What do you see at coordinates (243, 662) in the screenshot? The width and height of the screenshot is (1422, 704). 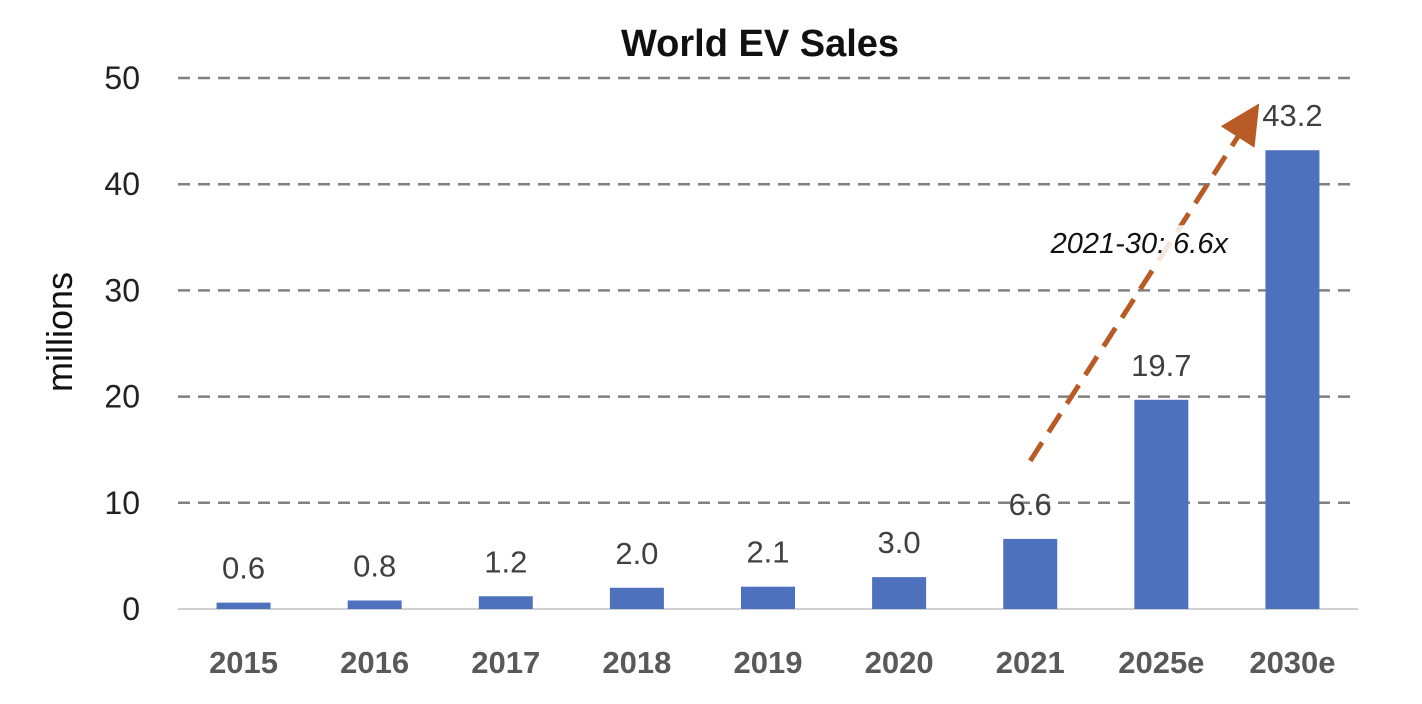 I see `x-tick-label-2015: 2015` at bounding box center [243, 662].